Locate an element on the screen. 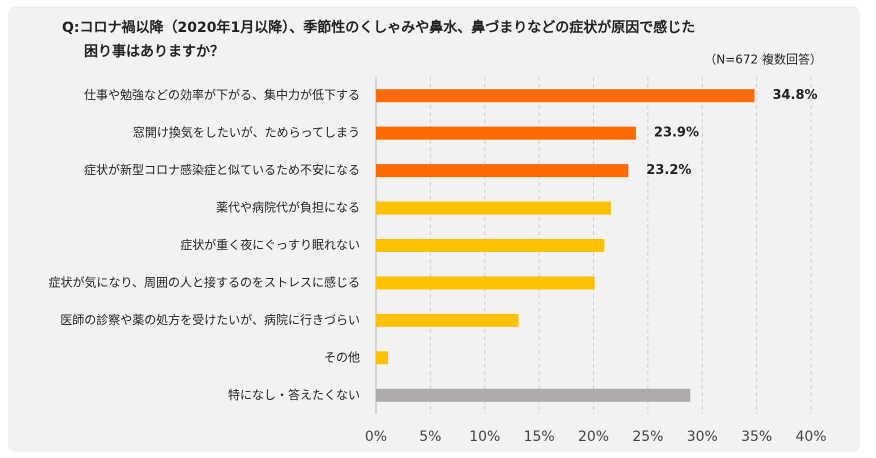  subtitle: （N=672 複数回答） is located at coordinates (763, 59).